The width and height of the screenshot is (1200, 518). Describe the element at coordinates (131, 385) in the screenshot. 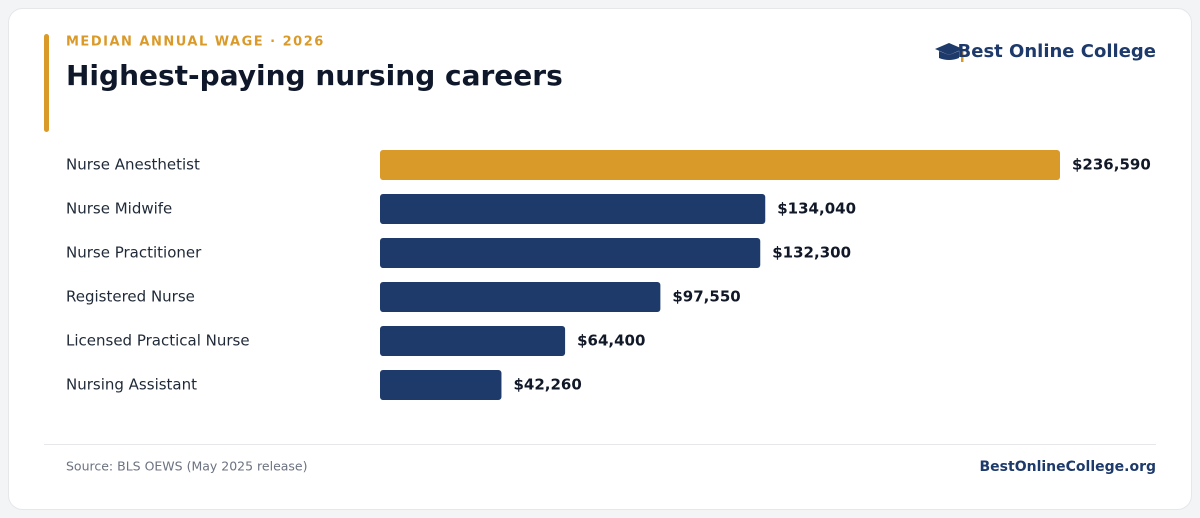

I see `category-label: Nursing Assistant` at that location.